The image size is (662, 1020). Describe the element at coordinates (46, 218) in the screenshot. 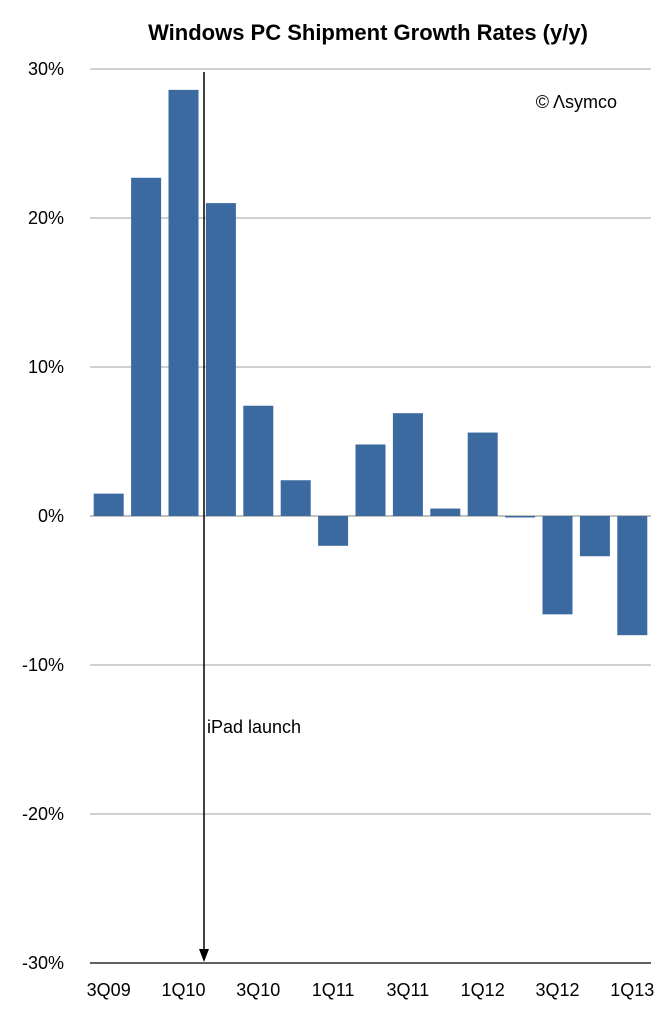

I see `y-tick-label: 20%` at that location.